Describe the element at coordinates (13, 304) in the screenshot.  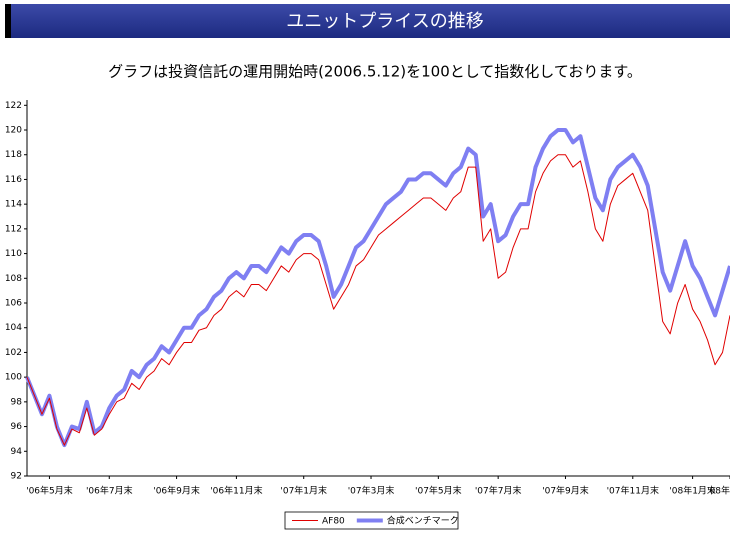
I see `y-tick-label: 106` at that location.